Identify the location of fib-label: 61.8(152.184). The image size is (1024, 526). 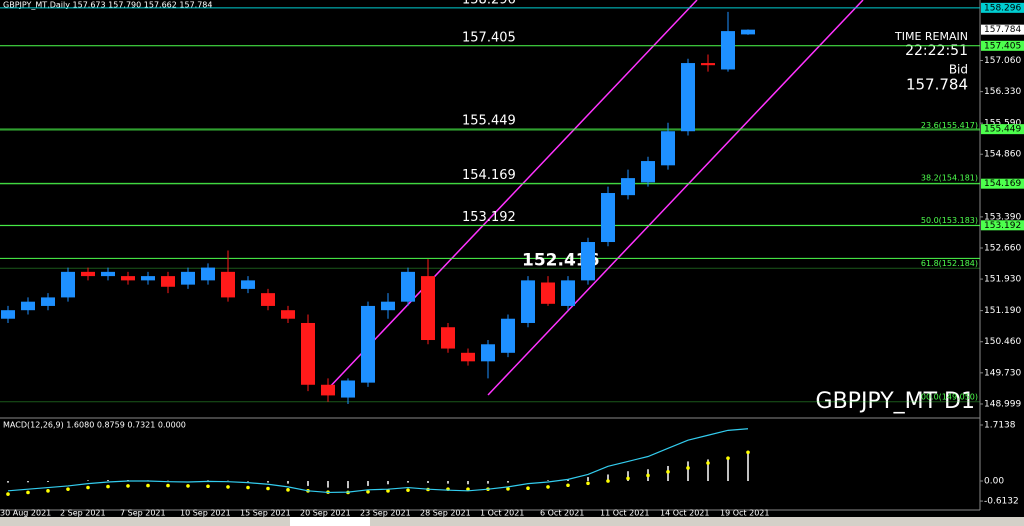
(949, 263).